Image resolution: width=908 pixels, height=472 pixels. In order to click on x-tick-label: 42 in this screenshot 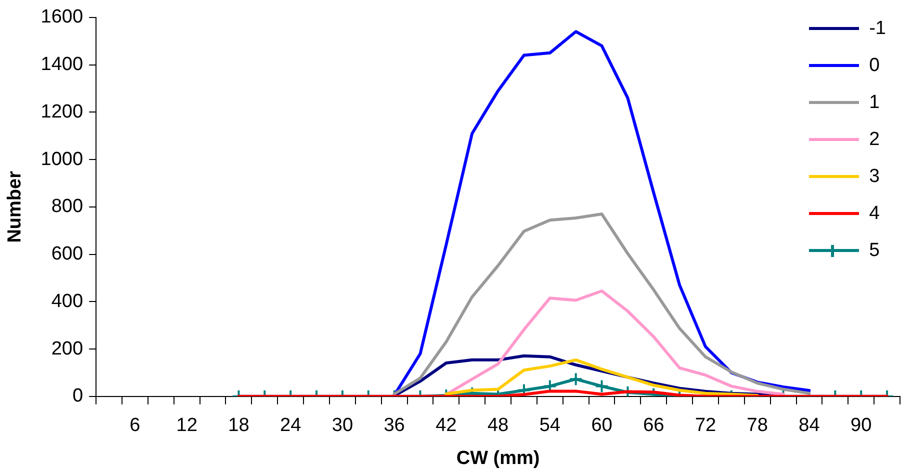, I will do `click(446, 425)`.